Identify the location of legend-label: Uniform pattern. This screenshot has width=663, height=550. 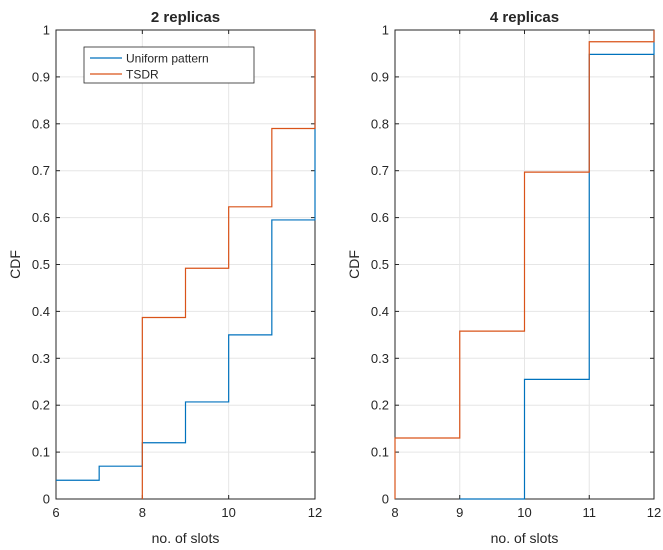
(167, 59).